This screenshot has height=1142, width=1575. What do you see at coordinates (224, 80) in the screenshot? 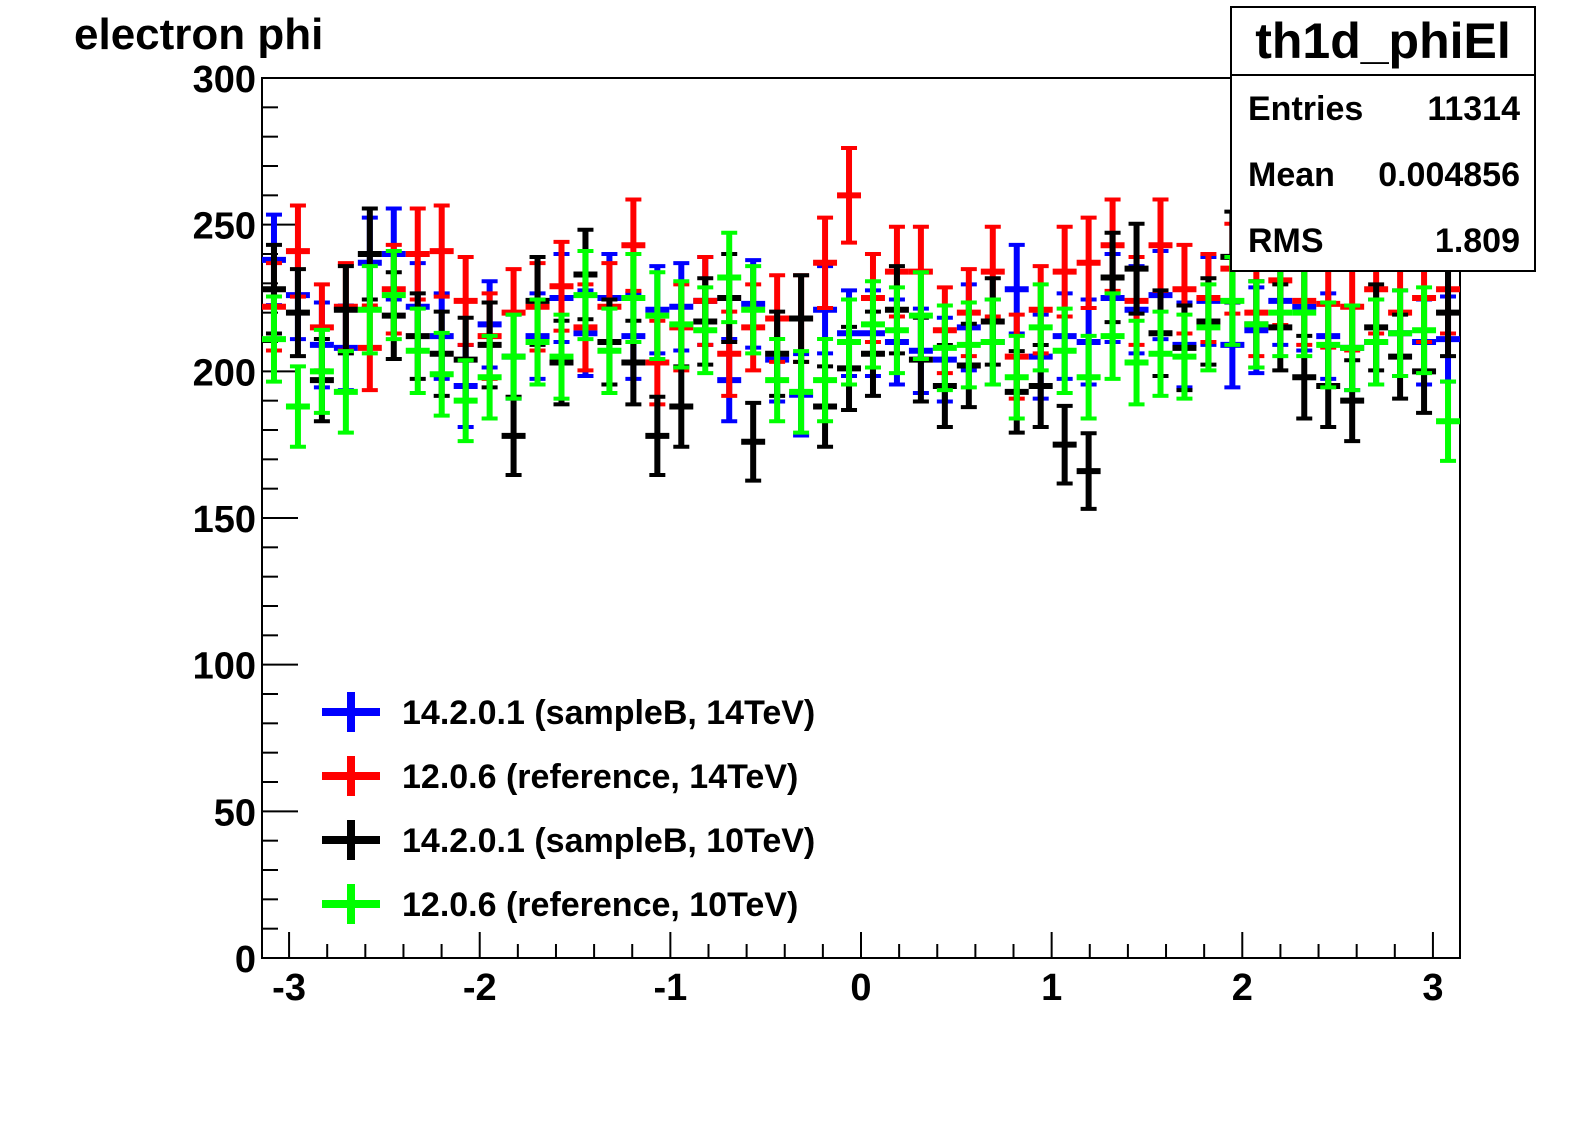
I see `y-tick-label: 300` at bounding box center [224, 80].